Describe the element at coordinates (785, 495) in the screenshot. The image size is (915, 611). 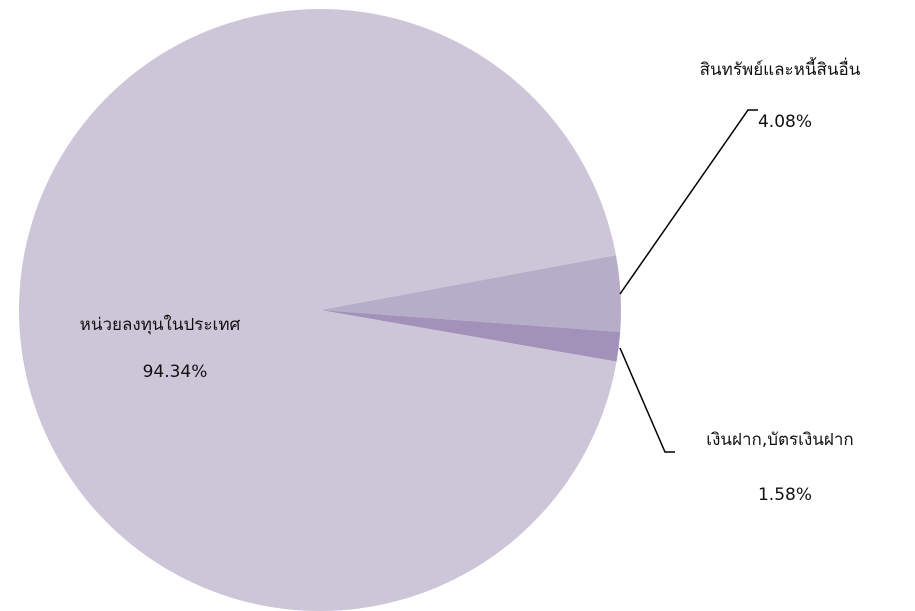
I see `slice-value-label: 1.58%` at that location.